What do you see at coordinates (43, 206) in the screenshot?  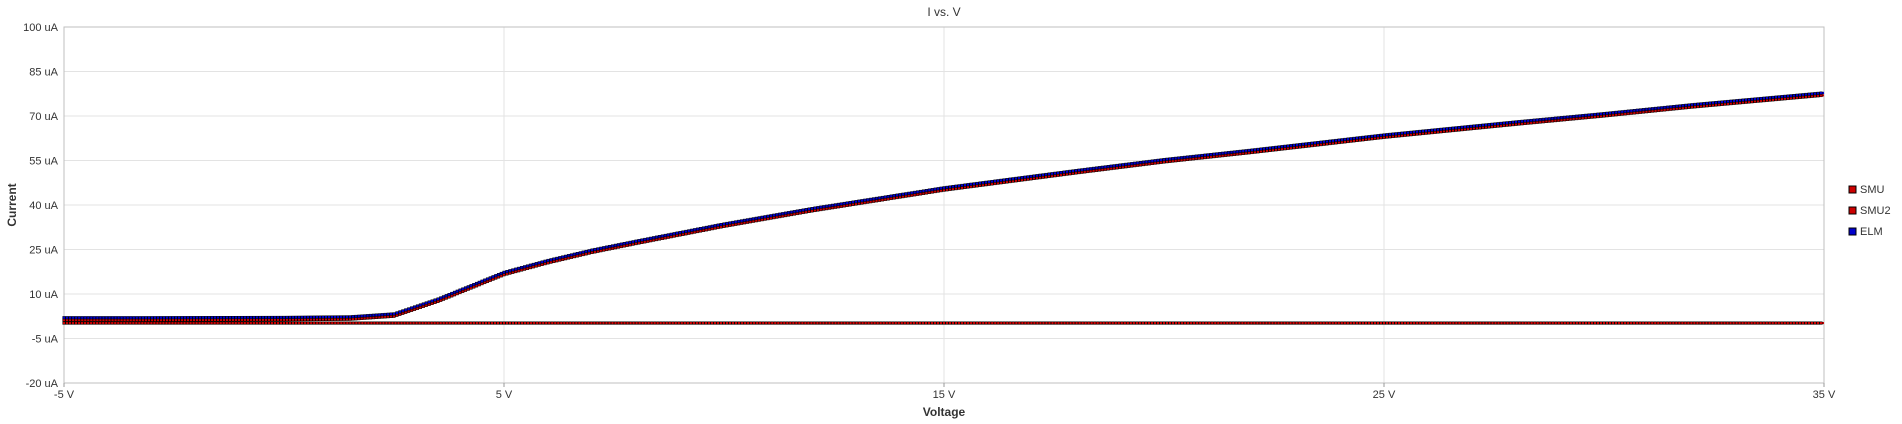 I see `y-tick-label: 40 uA` at bounding box center [43, 206].